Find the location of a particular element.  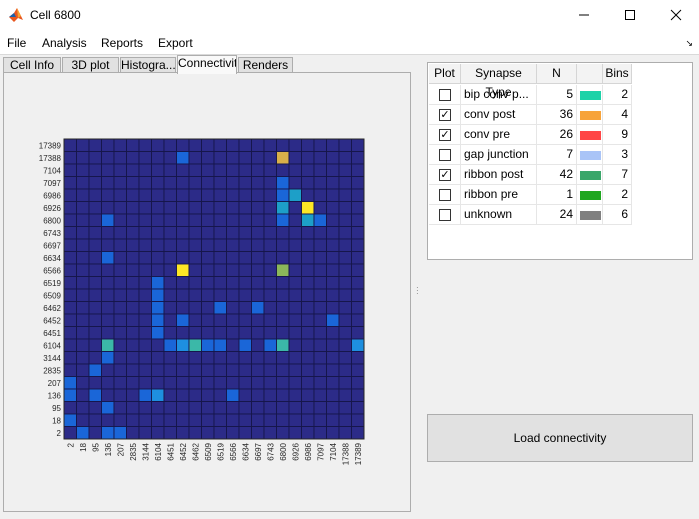

column-header-plot: Plot is located at coordinates (445, 74).